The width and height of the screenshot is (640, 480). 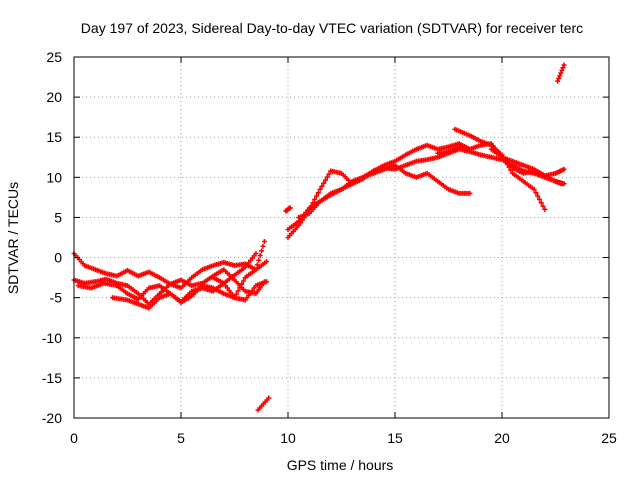 What do you see at coordinates (395, 438) in the screenshot?
I see `x-tick-label: 15` at bounding box center [395, 438].